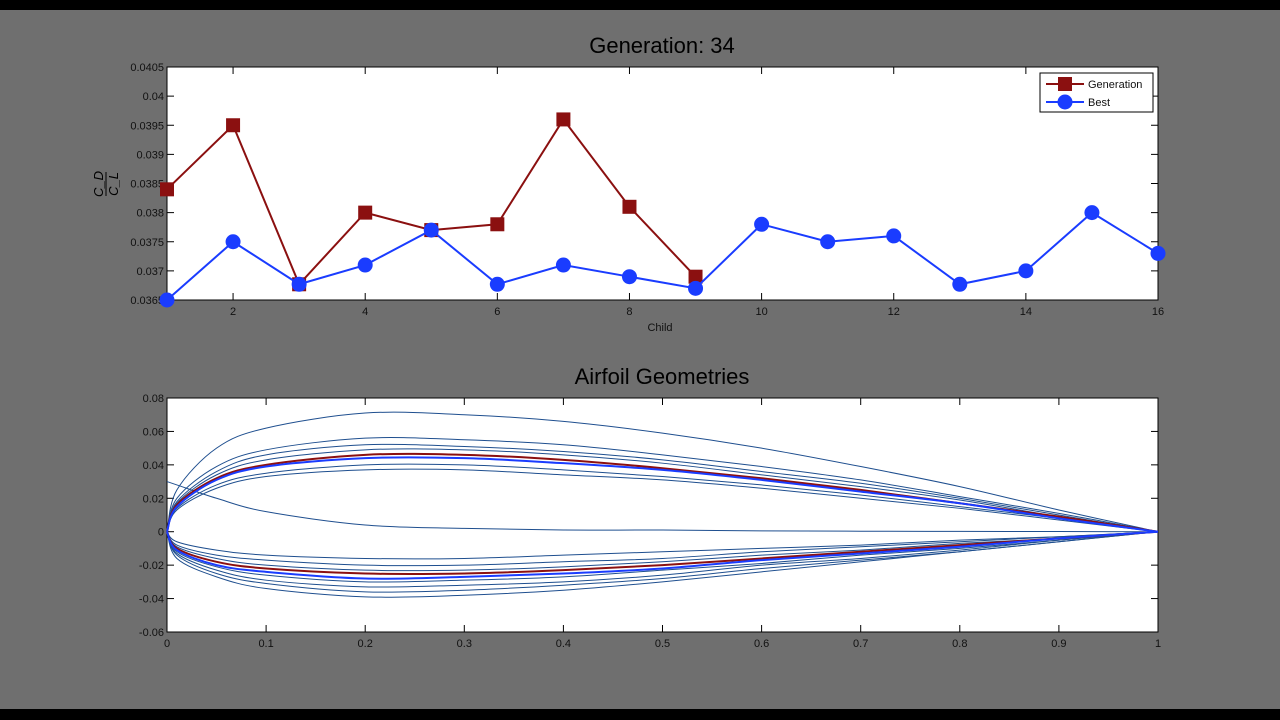 The width and height of the screenshot is (1280, 720). I want to click on series-line-best, so click(662, 256).